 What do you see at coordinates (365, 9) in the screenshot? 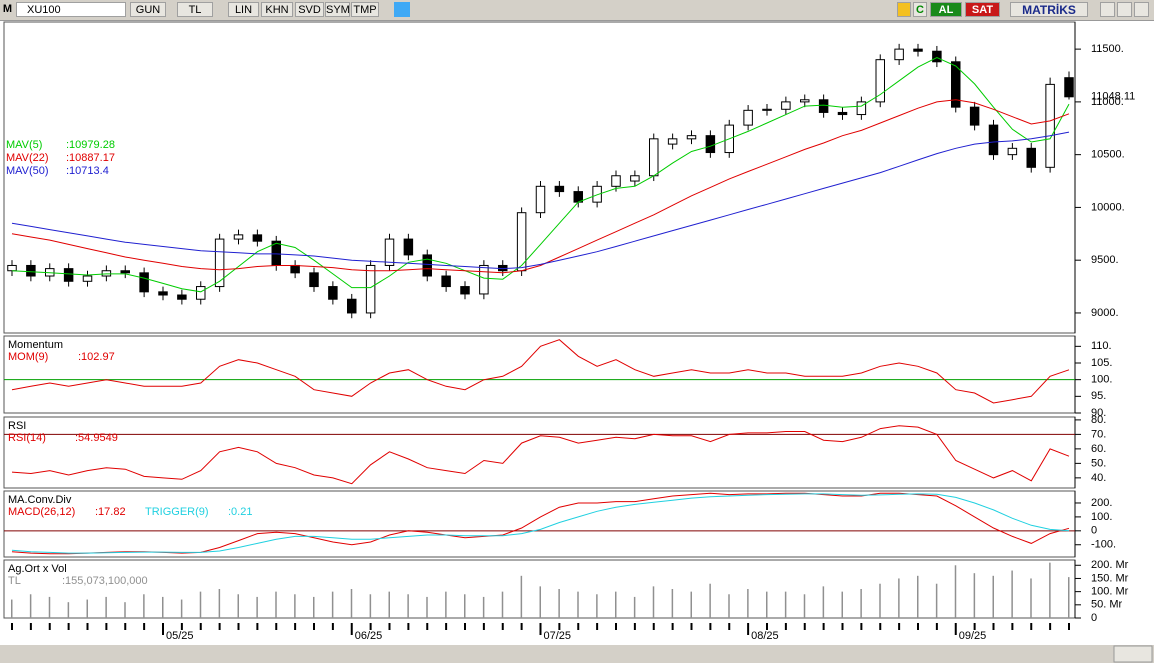
I see `button: TMP` at bounding box center [365, 9].